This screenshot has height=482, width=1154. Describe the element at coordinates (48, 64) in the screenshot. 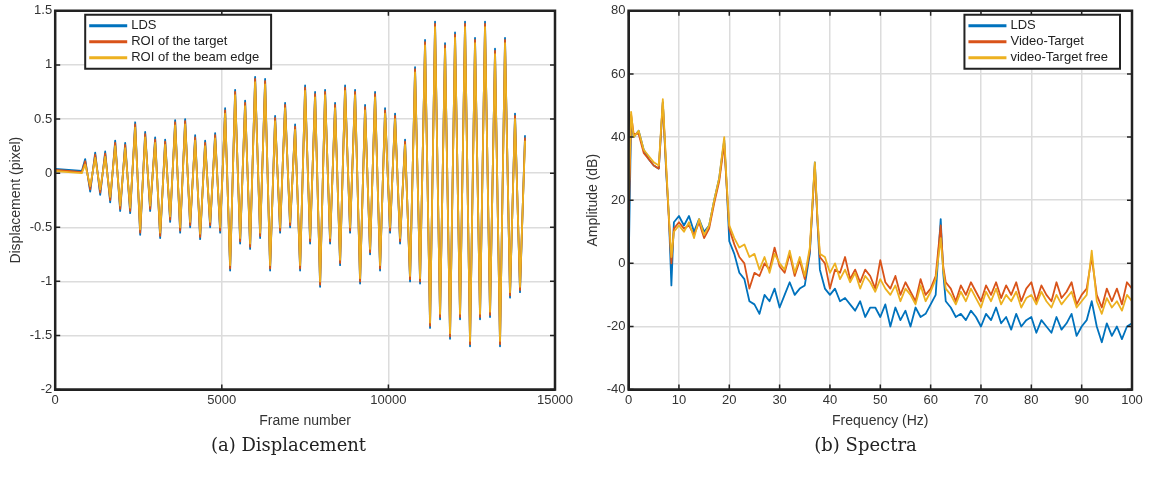

I see `y-tick-label: 1` at that location.